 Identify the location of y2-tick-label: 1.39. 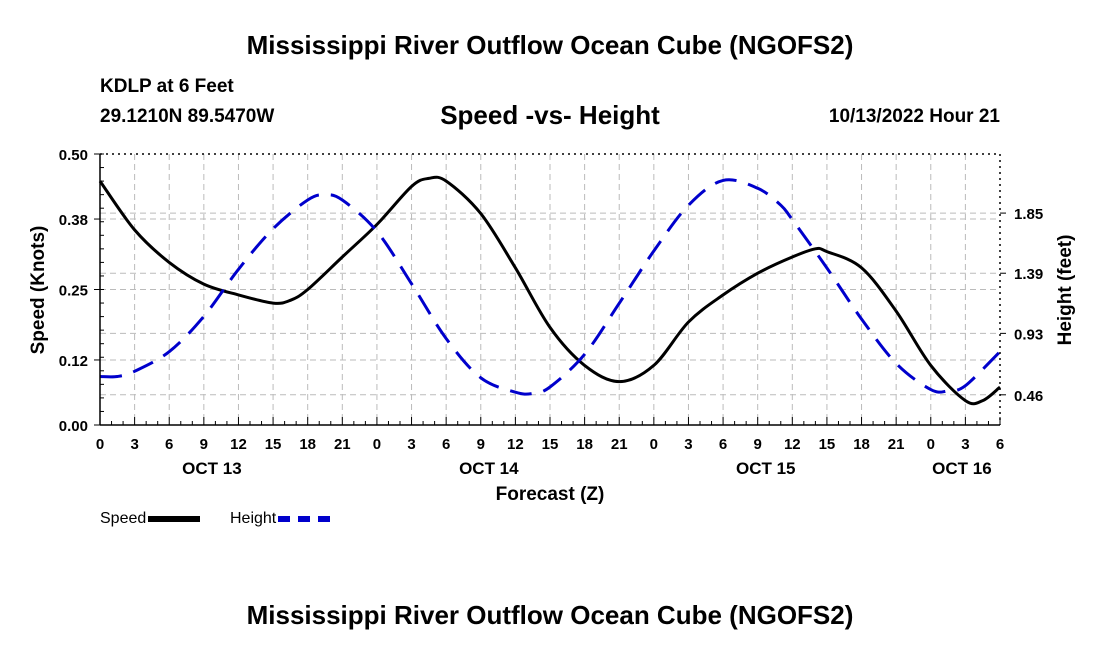
(1028, 274).